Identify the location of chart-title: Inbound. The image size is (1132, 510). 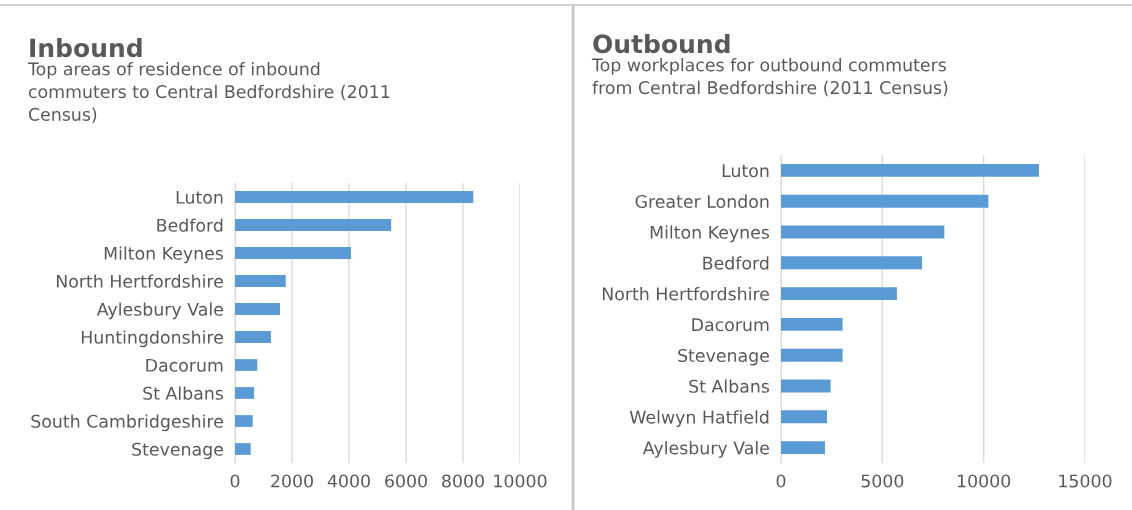
(86, 47).